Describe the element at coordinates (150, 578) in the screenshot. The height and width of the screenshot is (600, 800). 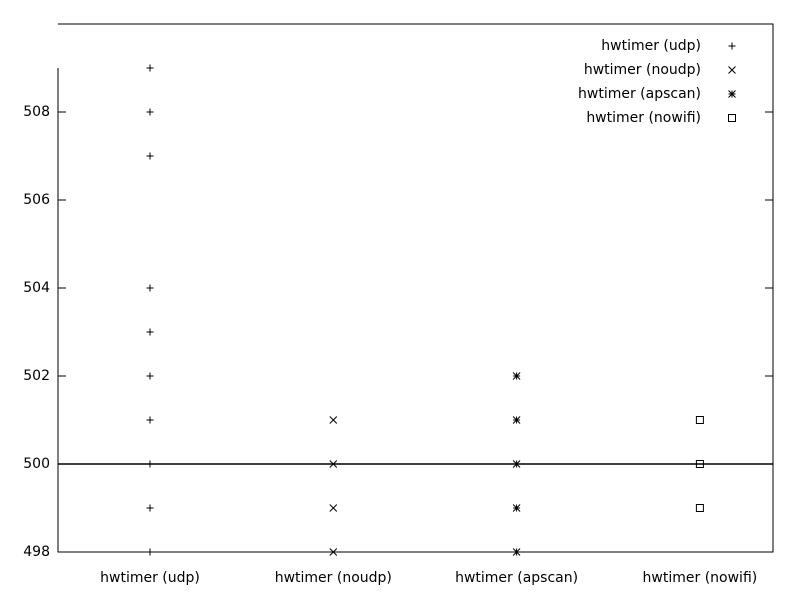
I see `x-tick-label: hwtimer (udp)` at that location.